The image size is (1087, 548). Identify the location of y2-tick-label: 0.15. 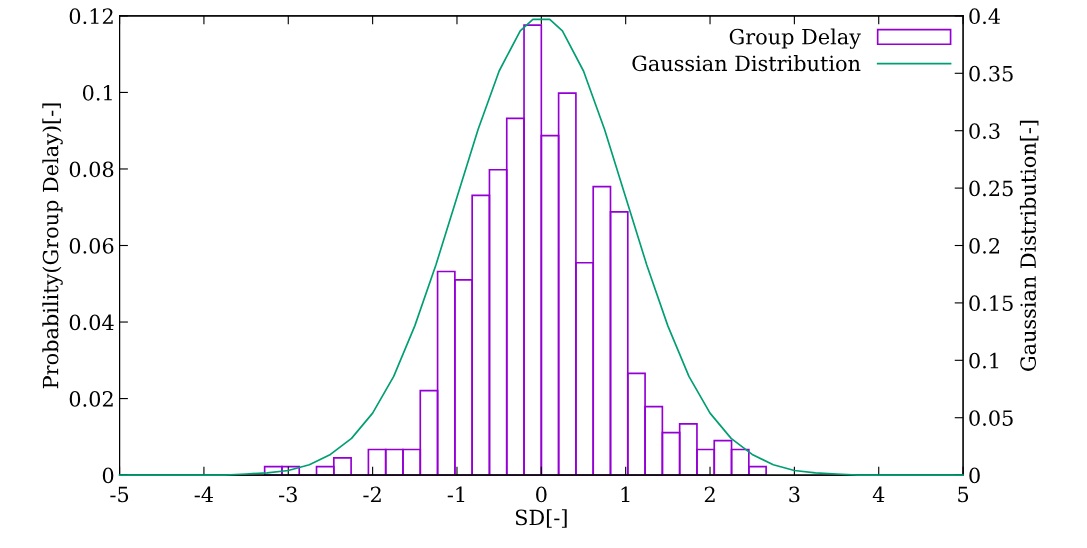
(991, 303).